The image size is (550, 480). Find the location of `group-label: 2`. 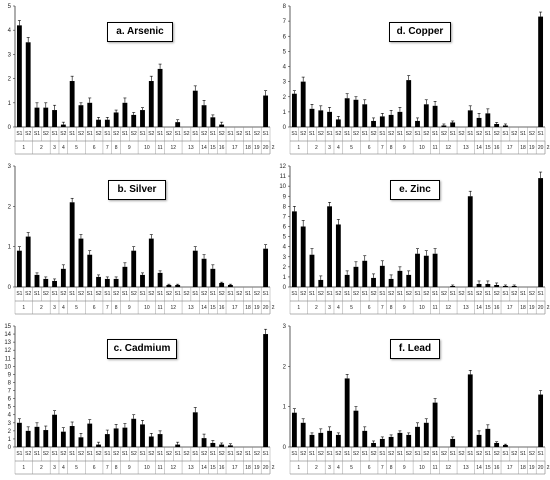

group-label: 2 is located at coordinates (41, 308).